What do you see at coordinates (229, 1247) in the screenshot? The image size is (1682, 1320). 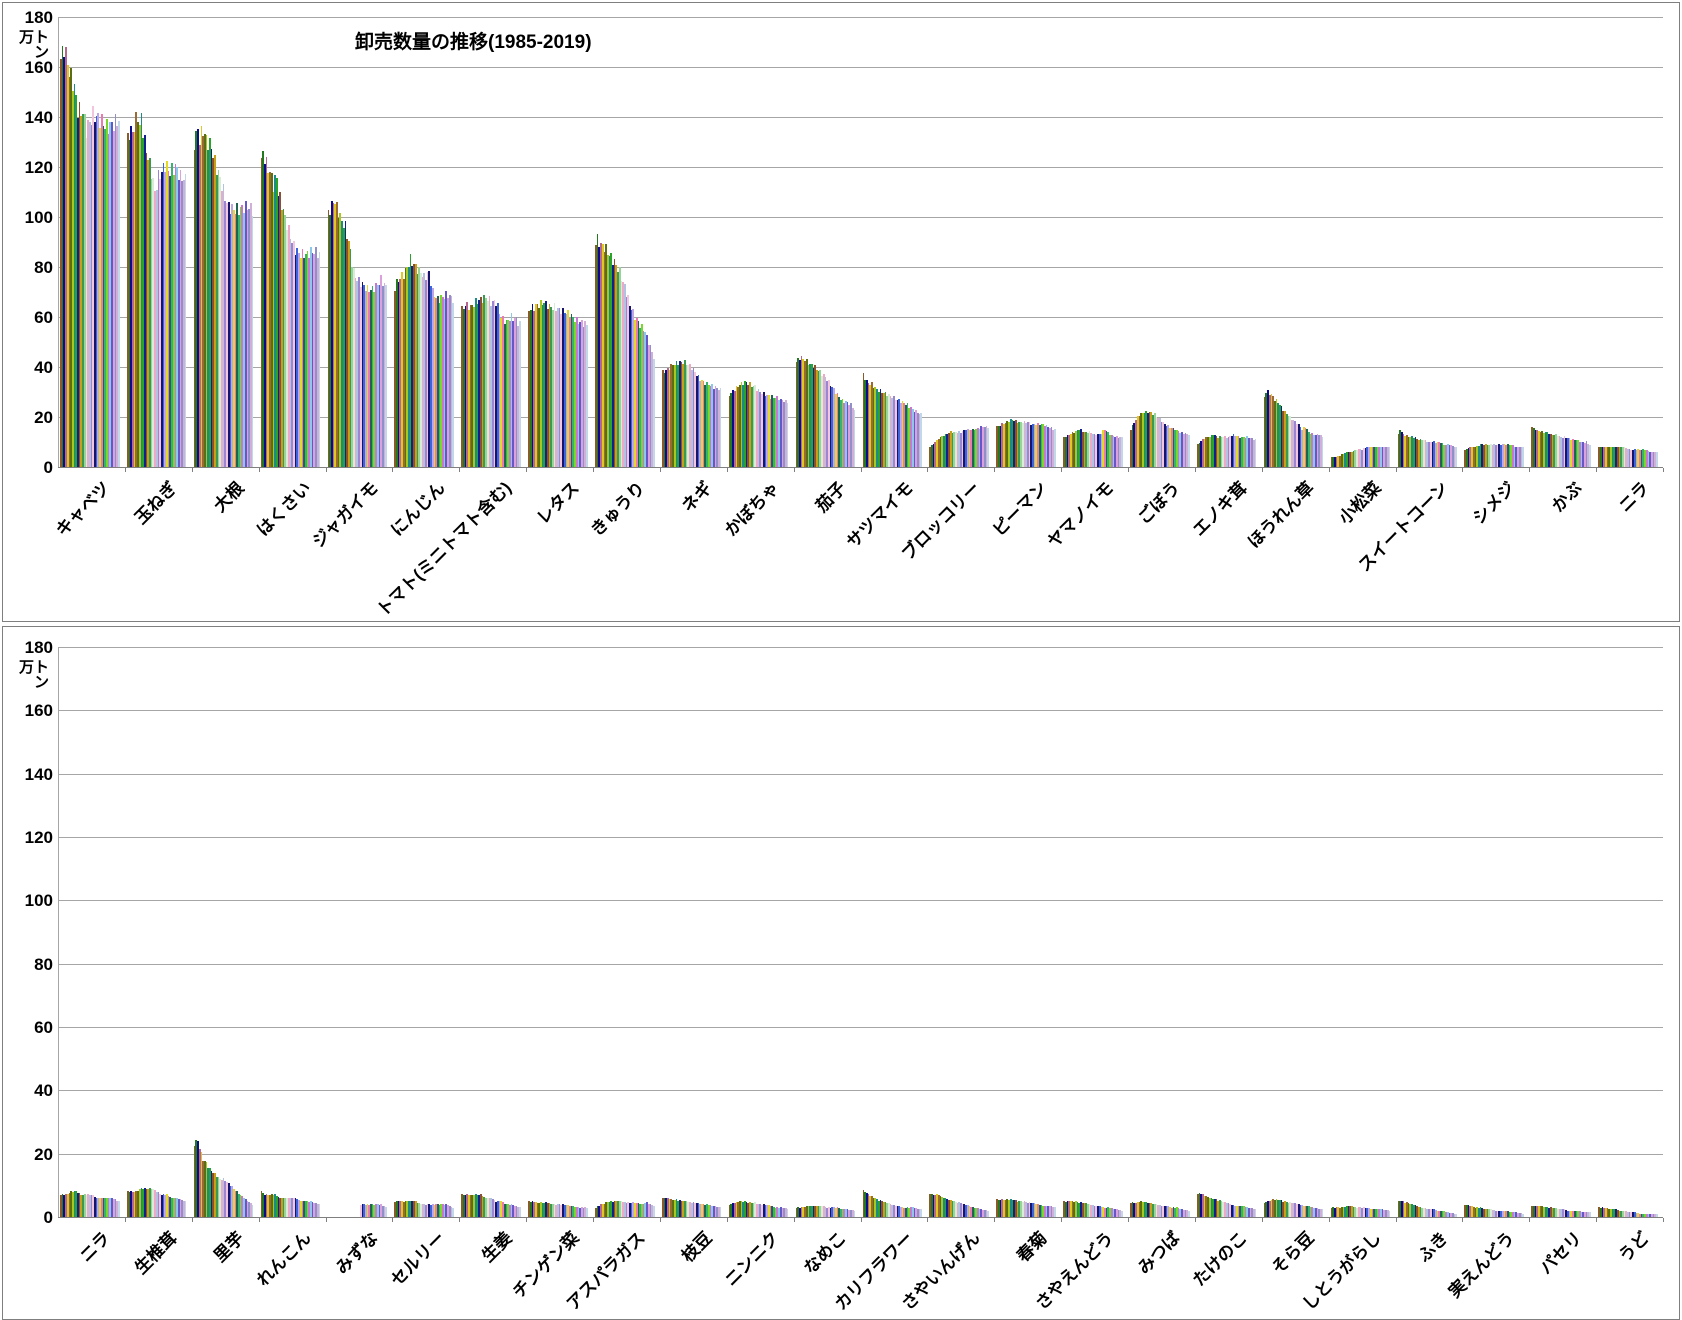 I see `x-axis-label: 里芋` at bounding box center [229, 1247].